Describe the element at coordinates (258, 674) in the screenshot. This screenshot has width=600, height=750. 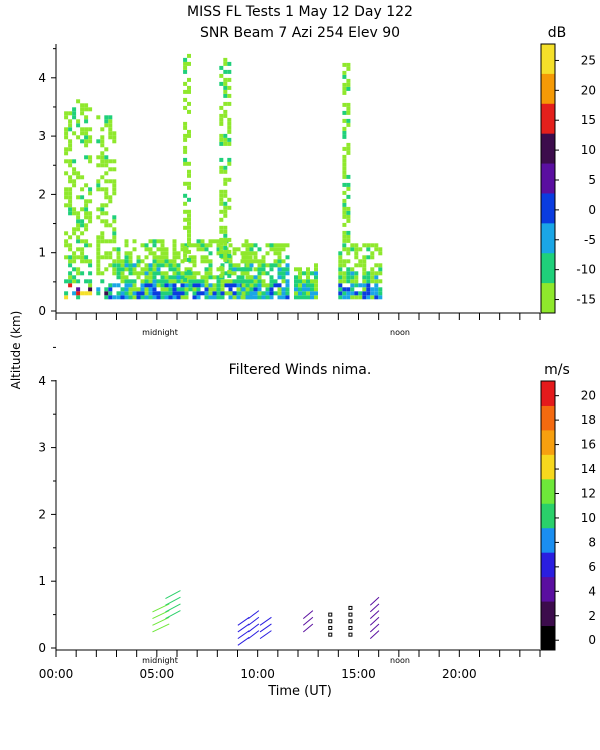
I see `winds-x-tick-labels: 00:00 05:00 10:00 15:00 20:00` at that location.